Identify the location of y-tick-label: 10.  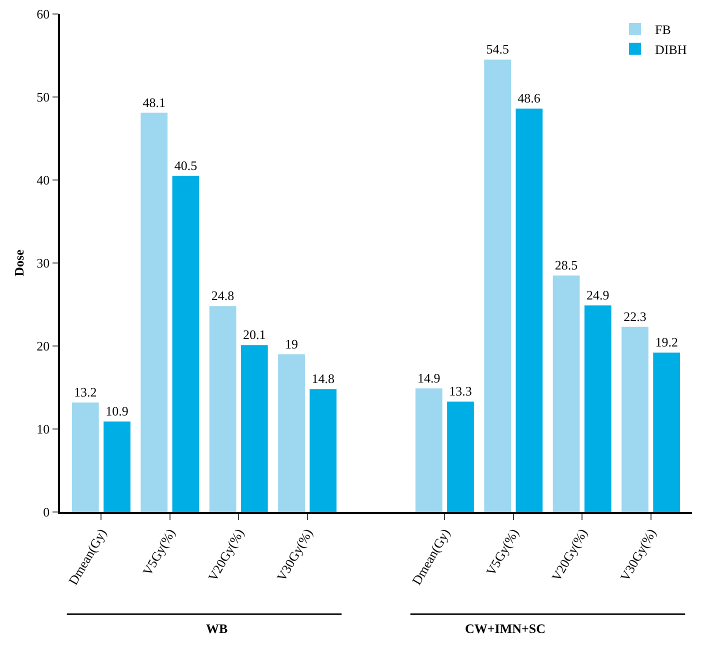
(43, 429).